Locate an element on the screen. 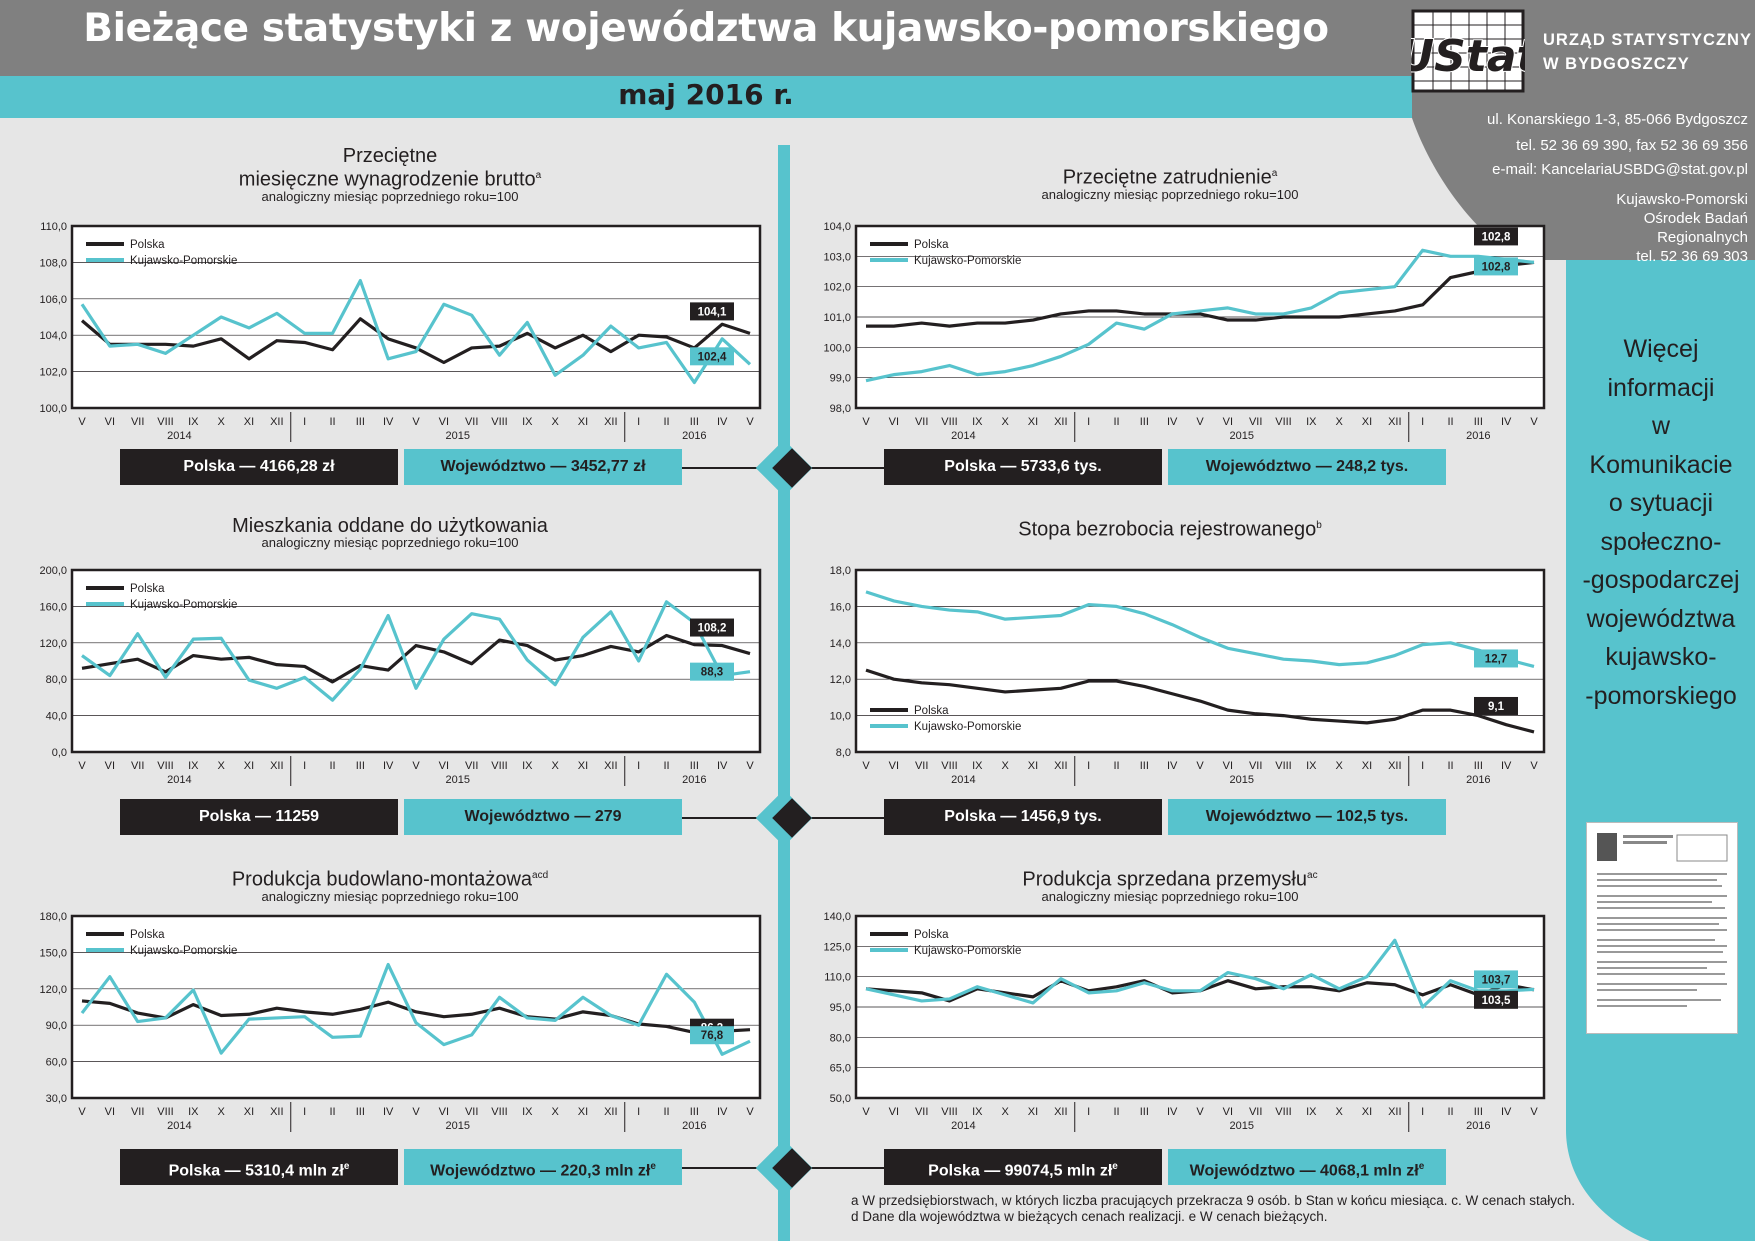 This screenshot has width=1755, height=1241. legend-label: Polska is located at coordinates (147, 245).